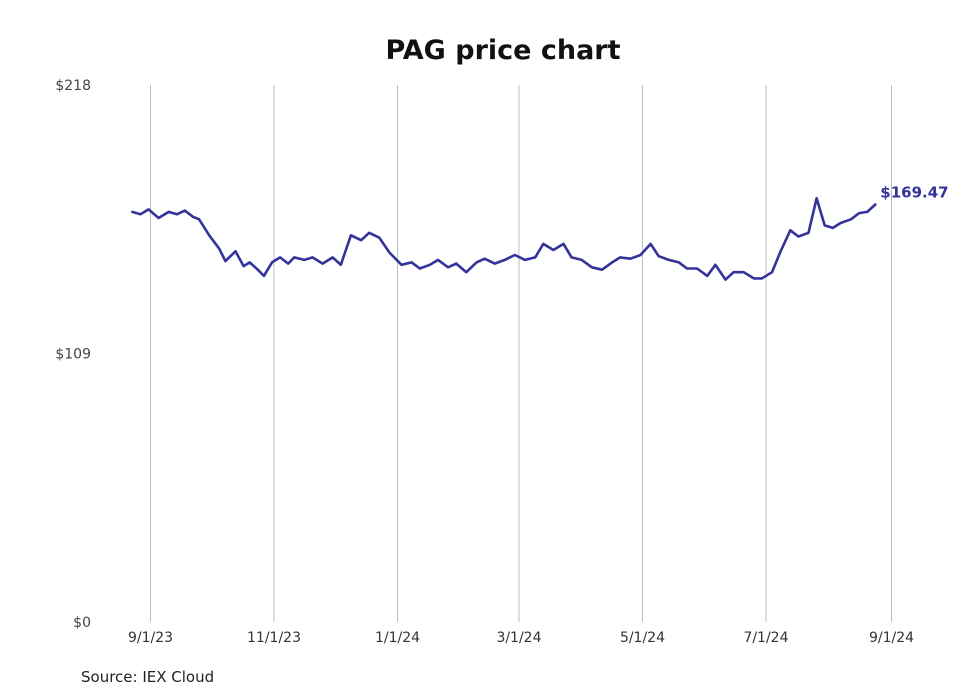  I want to click on last-value-label: $169.47, so click(914, 193).